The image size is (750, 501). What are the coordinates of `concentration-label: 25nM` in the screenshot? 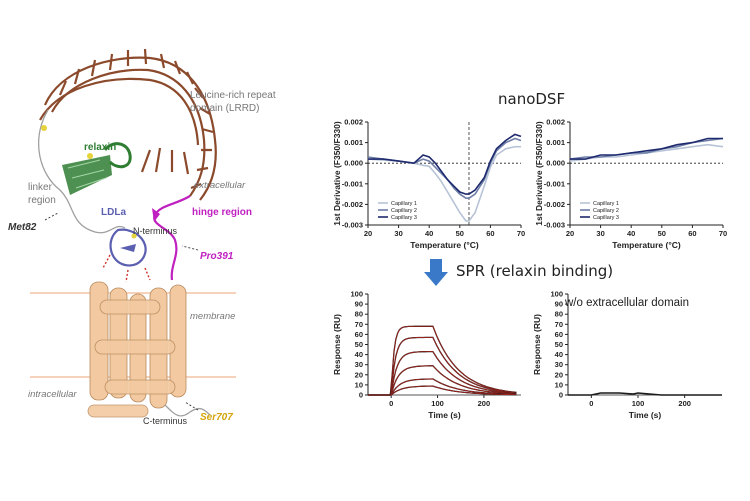 It's located at (415, 348).